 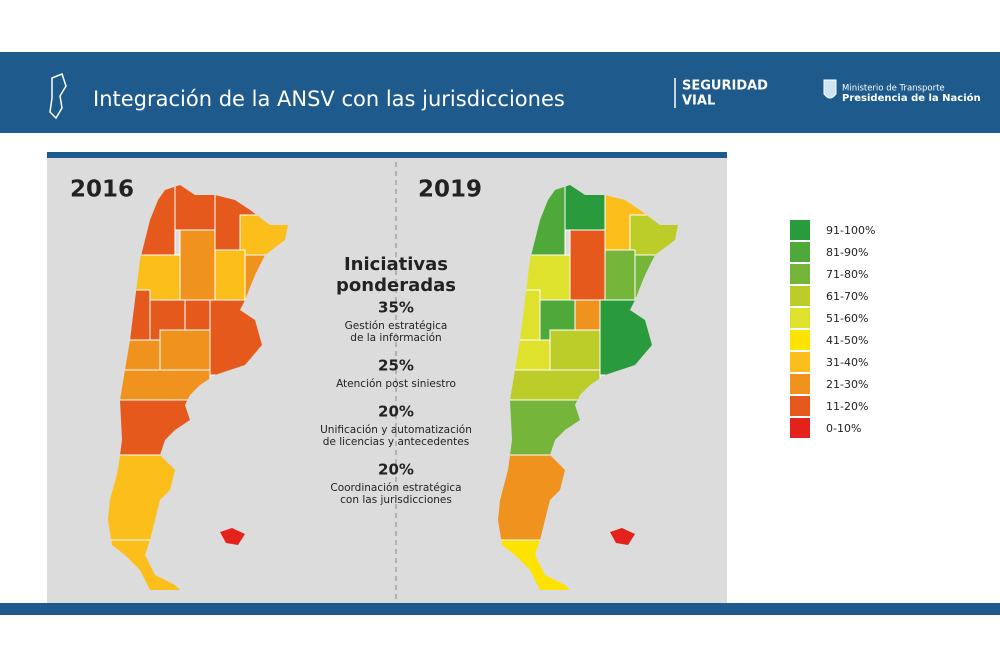 I want to click on ministry: Presidencia de la Nación, so click(x=911, y=98).